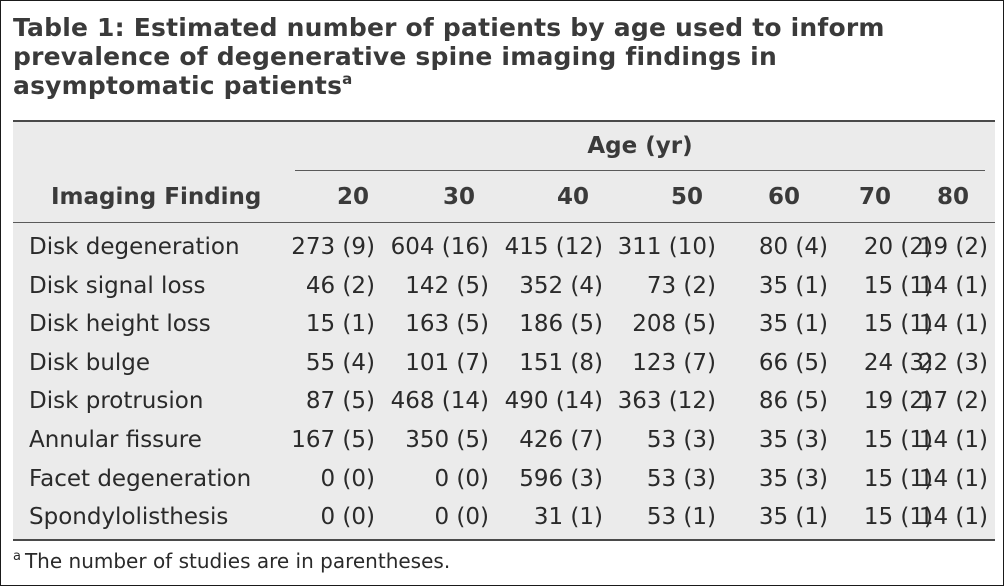  What do you see at coordinates (898, 363) in the screenshot?
I see `table-cell: 24 (3)` at bounding box center [898, 363].